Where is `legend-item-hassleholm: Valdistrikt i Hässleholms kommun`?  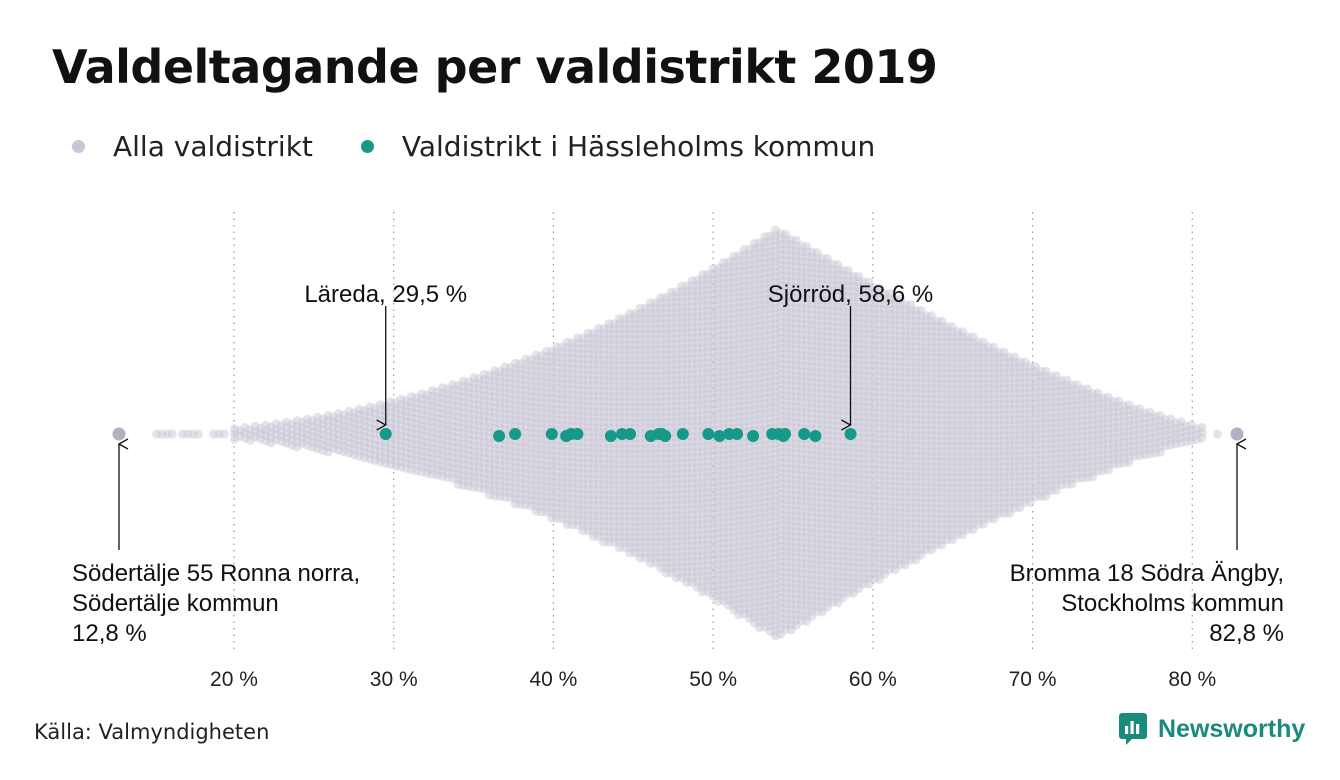
legend-item-hassleholm: Valdistrikt i Hässleholms kommun is located at coordinates (618, 146).